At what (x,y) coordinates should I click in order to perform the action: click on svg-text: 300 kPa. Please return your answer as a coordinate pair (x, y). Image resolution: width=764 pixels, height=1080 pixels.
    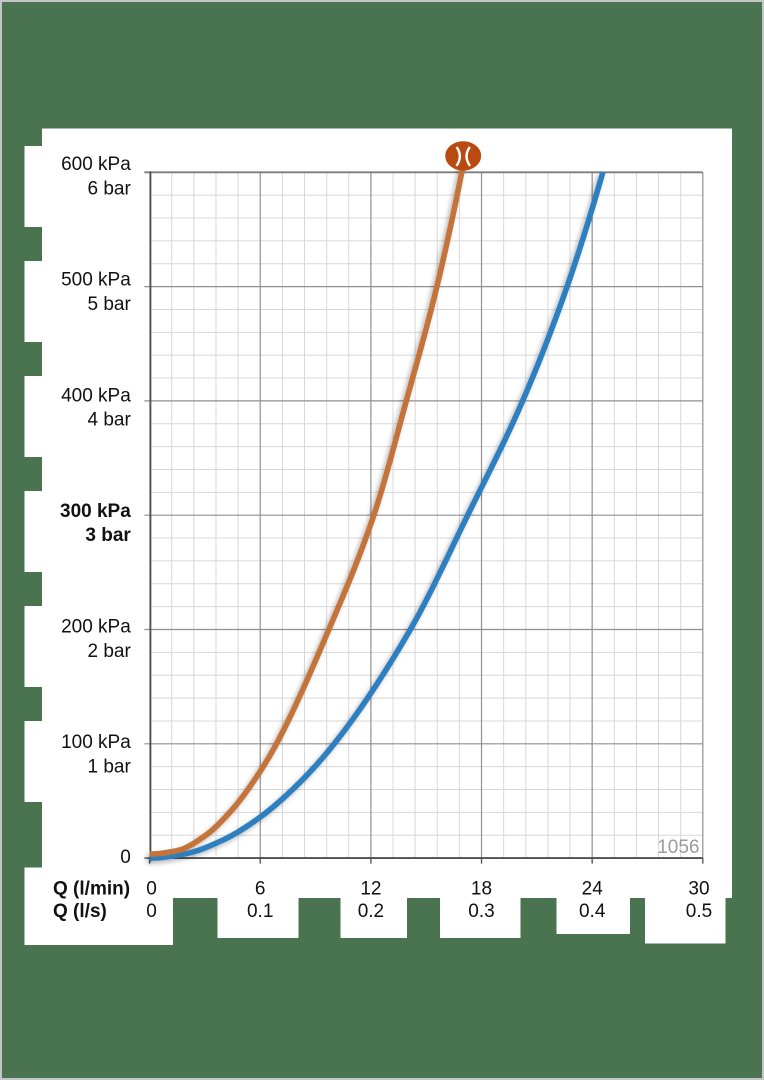
    Looking at the image, I should click on (95, 511).